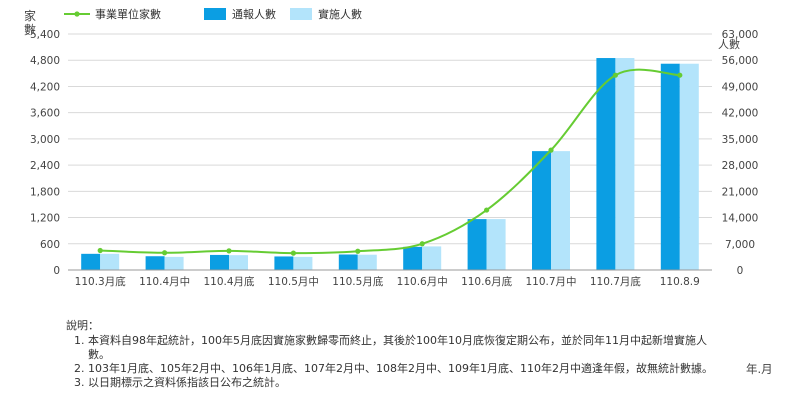 This screenshot has height=414, width=800. I want to click on y-left-tick-label: 5,400, so click(45, 35).